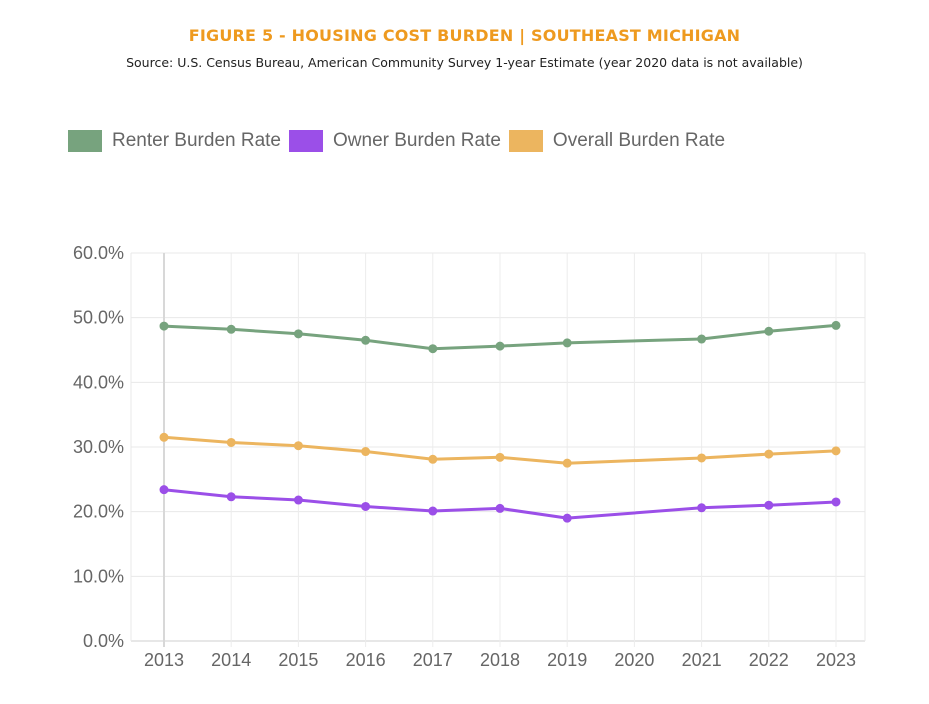 This screenshot has width=929, height=704. I want to click on y-tick-label: 50.0%, so click(98, 318).